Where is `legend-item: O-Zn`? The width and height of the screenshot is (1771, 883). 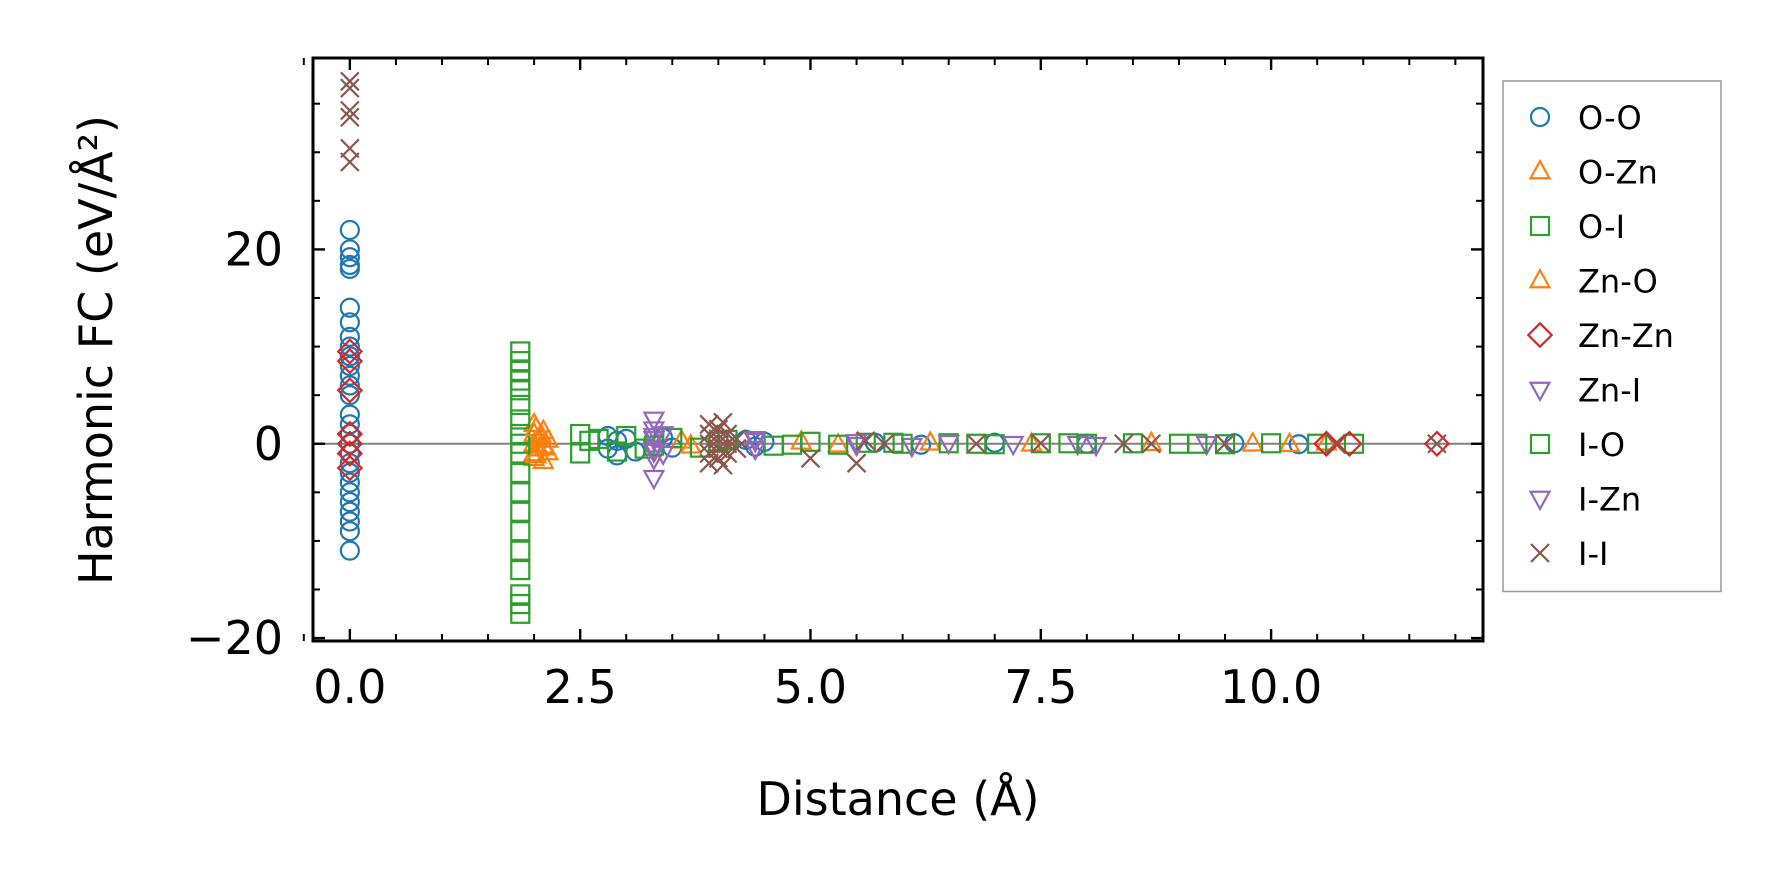 legend-item: O-Zn is located at coordinates (1593, 173).